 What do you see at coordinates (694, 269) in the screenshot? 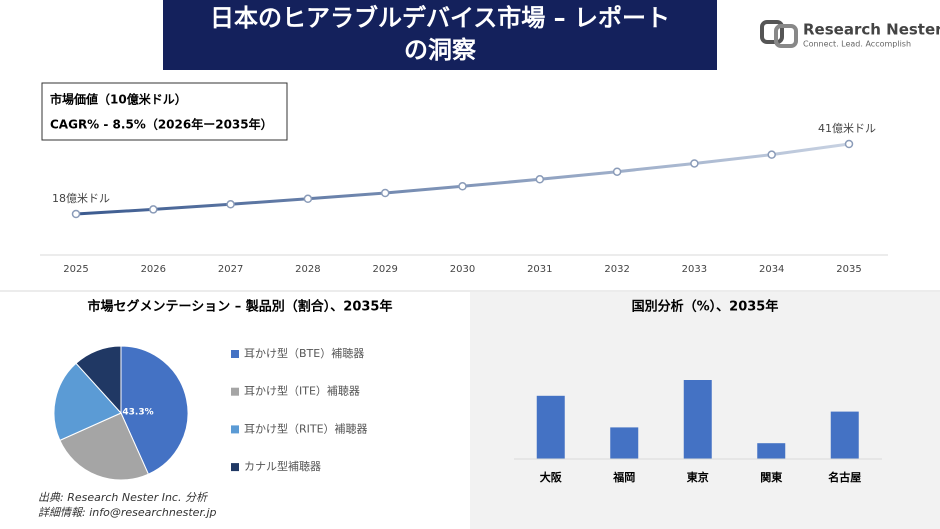
I see `x-tick-label: 2033` at bounding box center [694, 269].